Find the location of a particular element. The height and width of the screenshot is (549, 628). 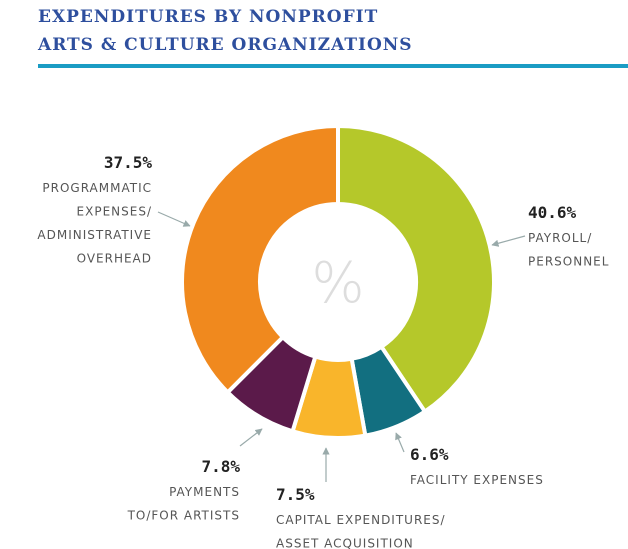

category-label: EXPENSES/ is located at coordinates (114, 212).